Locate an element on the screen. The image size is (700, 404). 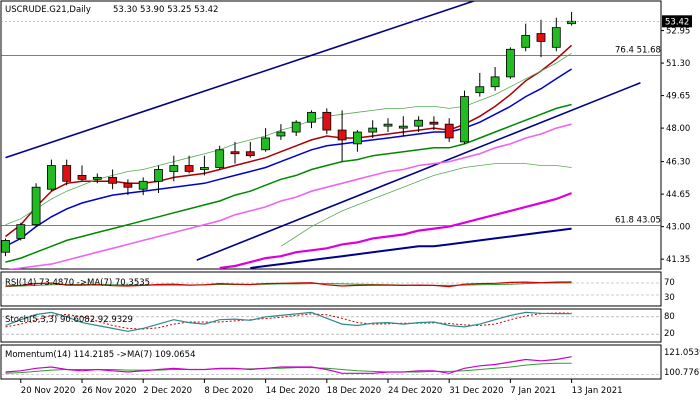
momentum-layer is located at coordinates (331, 365).